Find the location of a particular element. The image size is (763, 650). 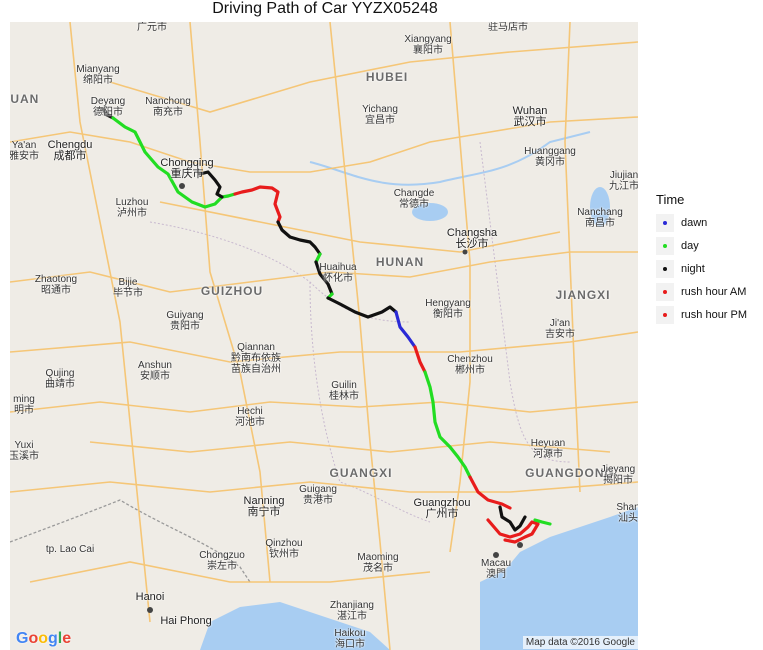

city-label: Jieyang 揭阳市 is located at coordinates (618, 475).